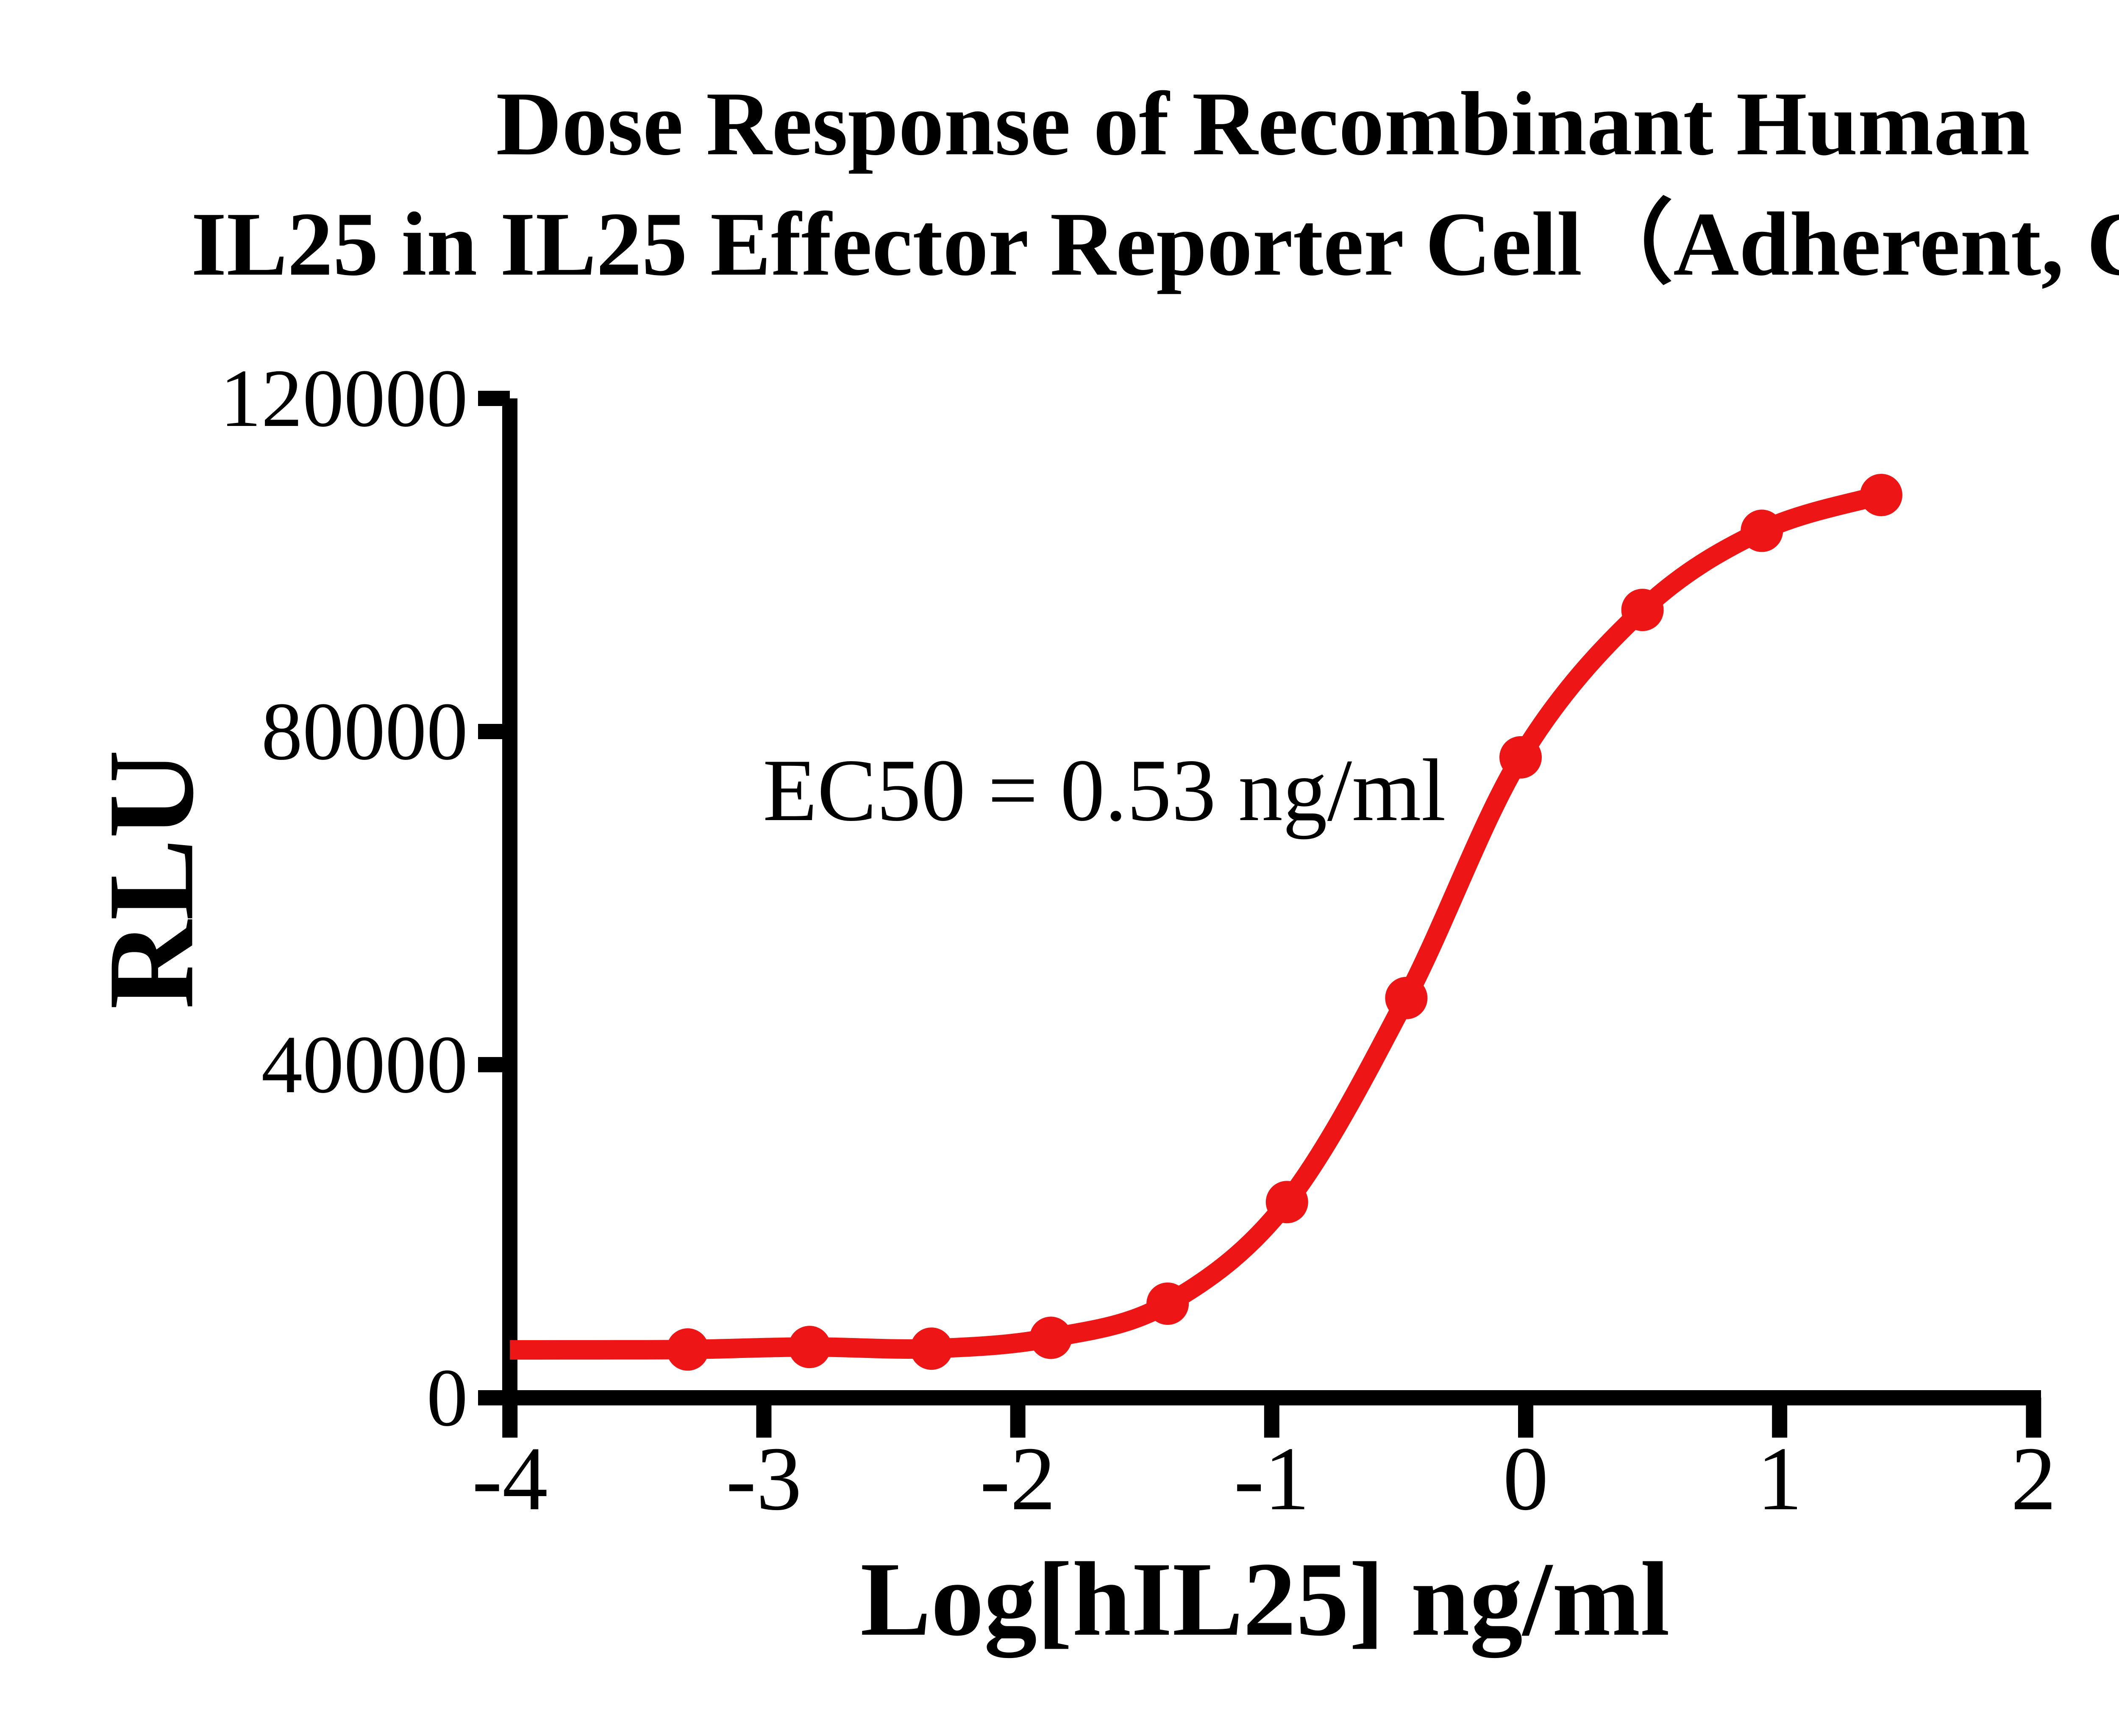 The height and width of the screenshot is (1736, 2119). What do you see at coordinates (1526, 1478) in the screenshot?
I see `x-tick-label: 0` at bounding box center [1526, 1478].